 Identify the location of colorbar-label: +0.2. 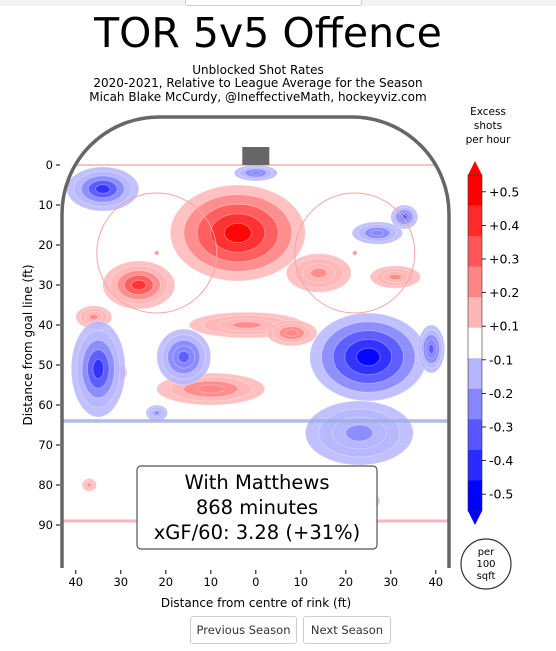
(504, 292).